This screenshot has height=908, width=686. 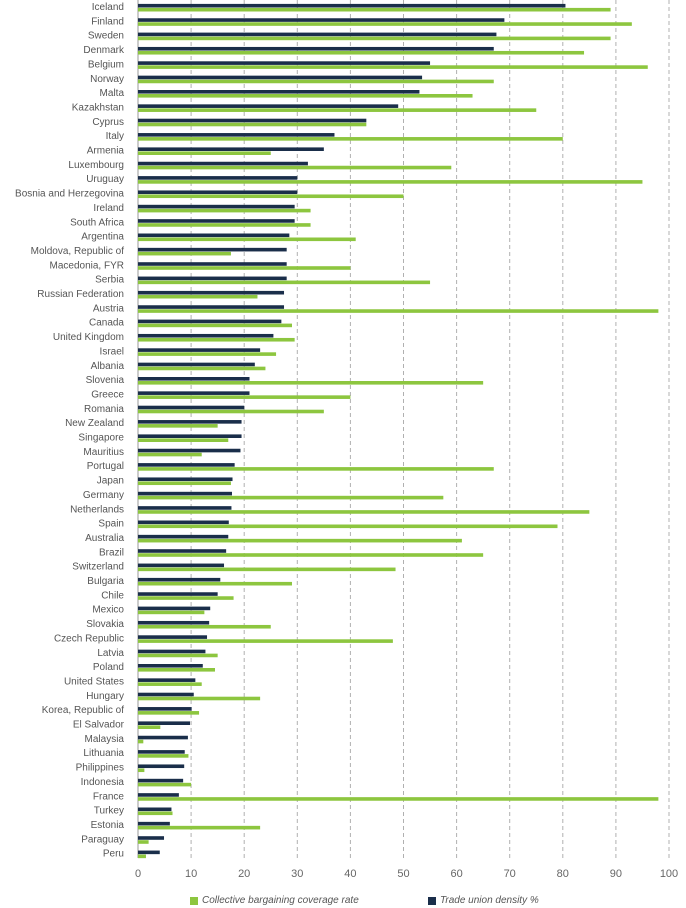 What do you see at coordinates (138, 874) in the screenshot?
I see `x-tick-label: 0` at bounding box center [138, 874].